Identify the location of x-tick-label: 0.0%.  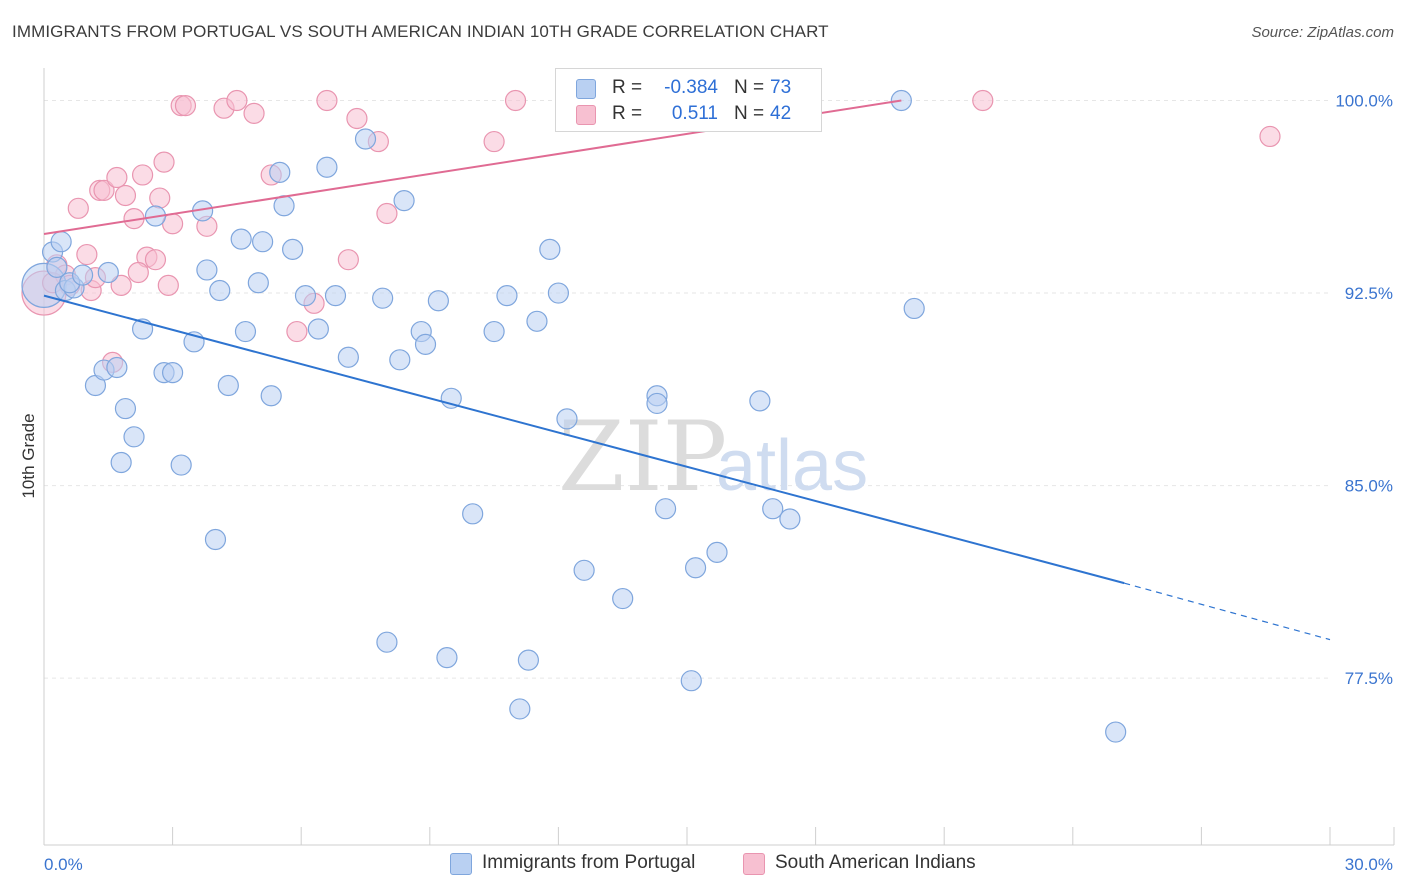
(63, 864).